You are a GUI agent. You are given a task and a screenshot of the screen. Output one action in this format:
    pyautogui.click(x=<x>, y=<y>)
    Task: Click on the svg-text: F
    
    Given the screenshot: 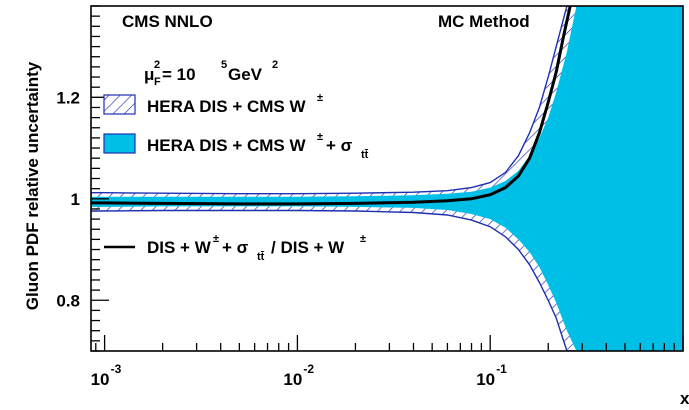 What is the action you would take?
    pyautogui.click(x=157, y=82)
    